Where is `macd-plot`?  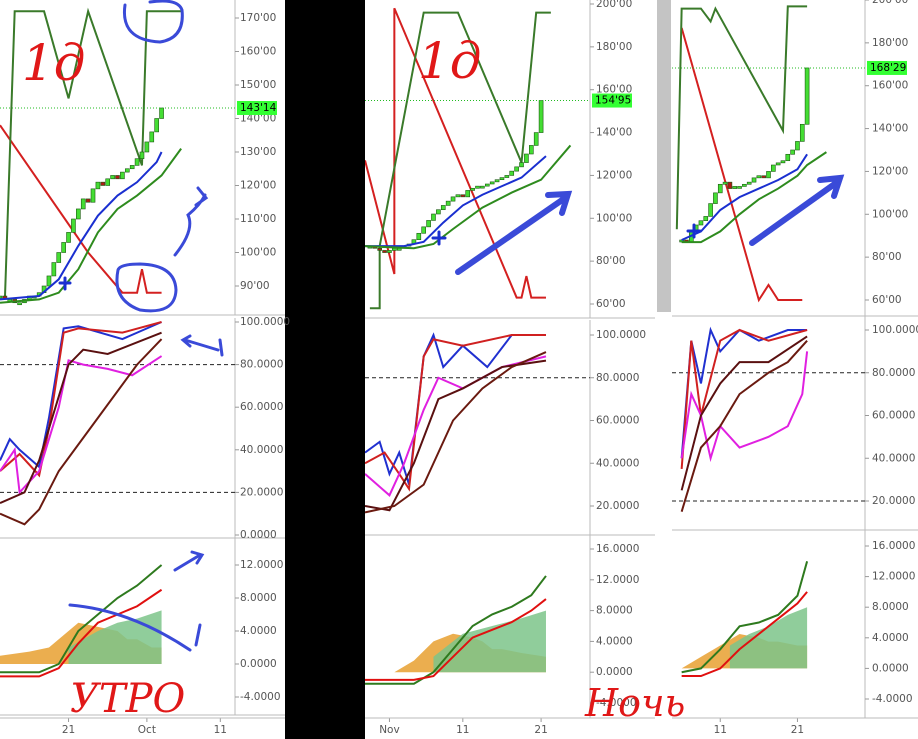
macd-plot is located at coordinates (745, 619).